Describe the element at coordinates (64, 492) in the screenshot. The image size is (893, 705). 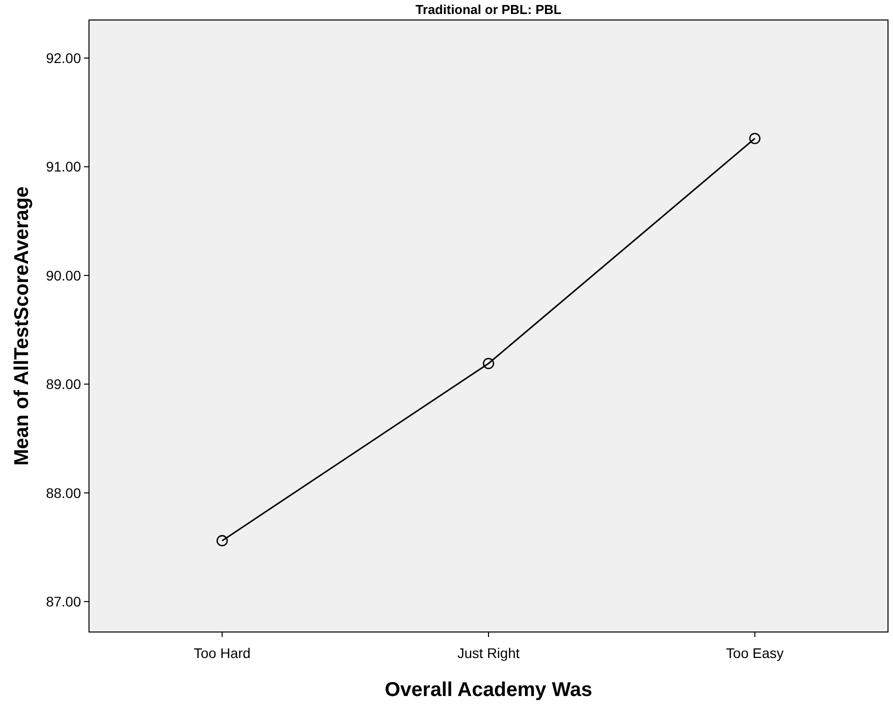
I see `y-tick-label: 88.00` at that location.